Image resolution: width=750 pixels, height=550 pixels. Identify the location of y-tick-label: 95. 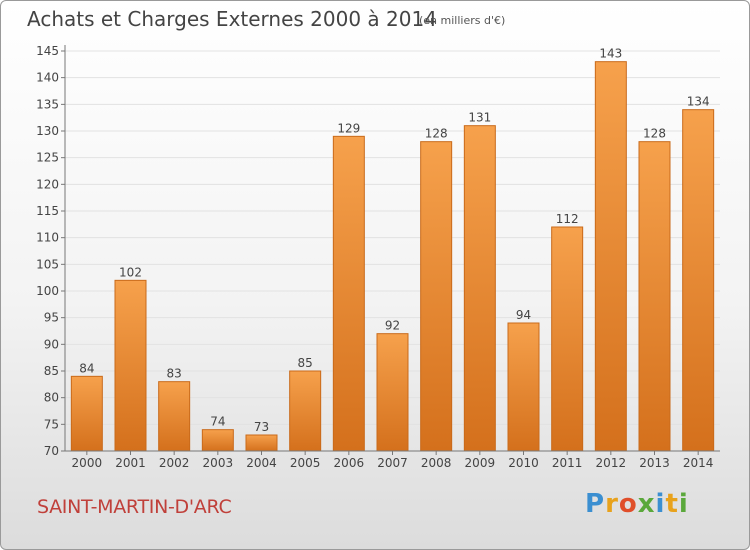
(51, 318).